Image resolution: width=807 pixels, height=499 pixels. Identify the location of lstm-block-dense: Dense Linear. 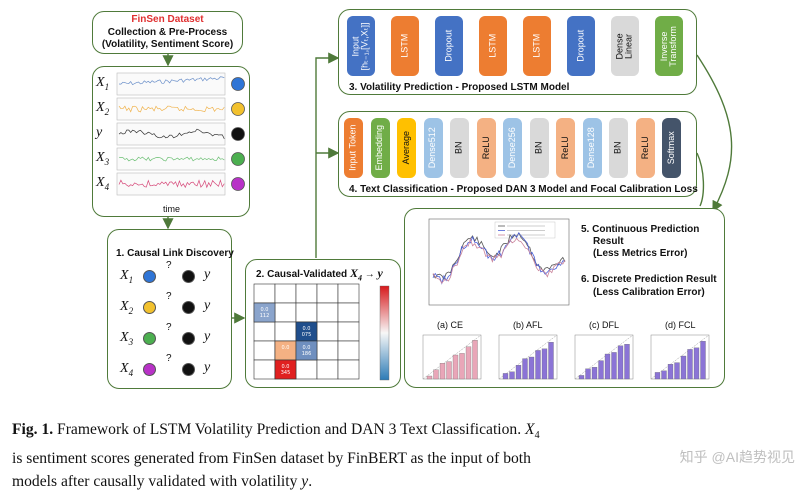
(625, 46).